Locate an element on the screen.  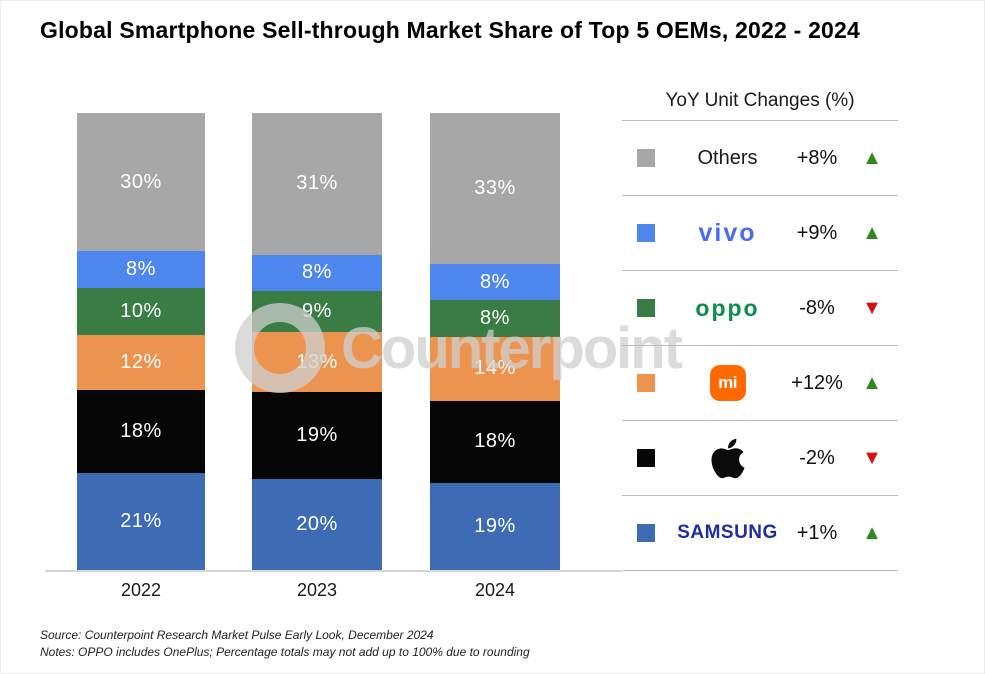
brand-cell: oppo is located at coordinates (727, 308).